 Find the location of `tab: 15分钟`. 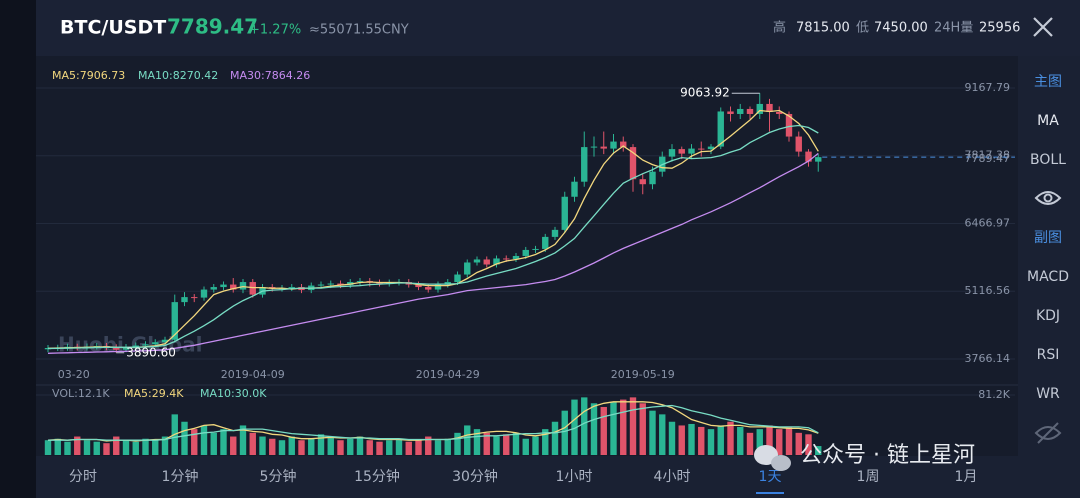

tab: 15分钟 is located at coordinates (377, 476).